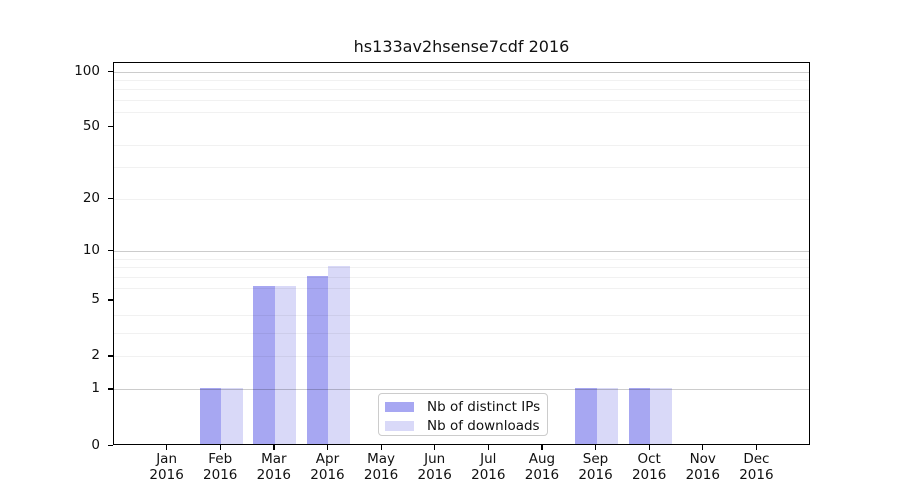  Describe the element at coordinates (639, 415) in the screenshot. I see `bar-distinct-ips-oct` at that location.